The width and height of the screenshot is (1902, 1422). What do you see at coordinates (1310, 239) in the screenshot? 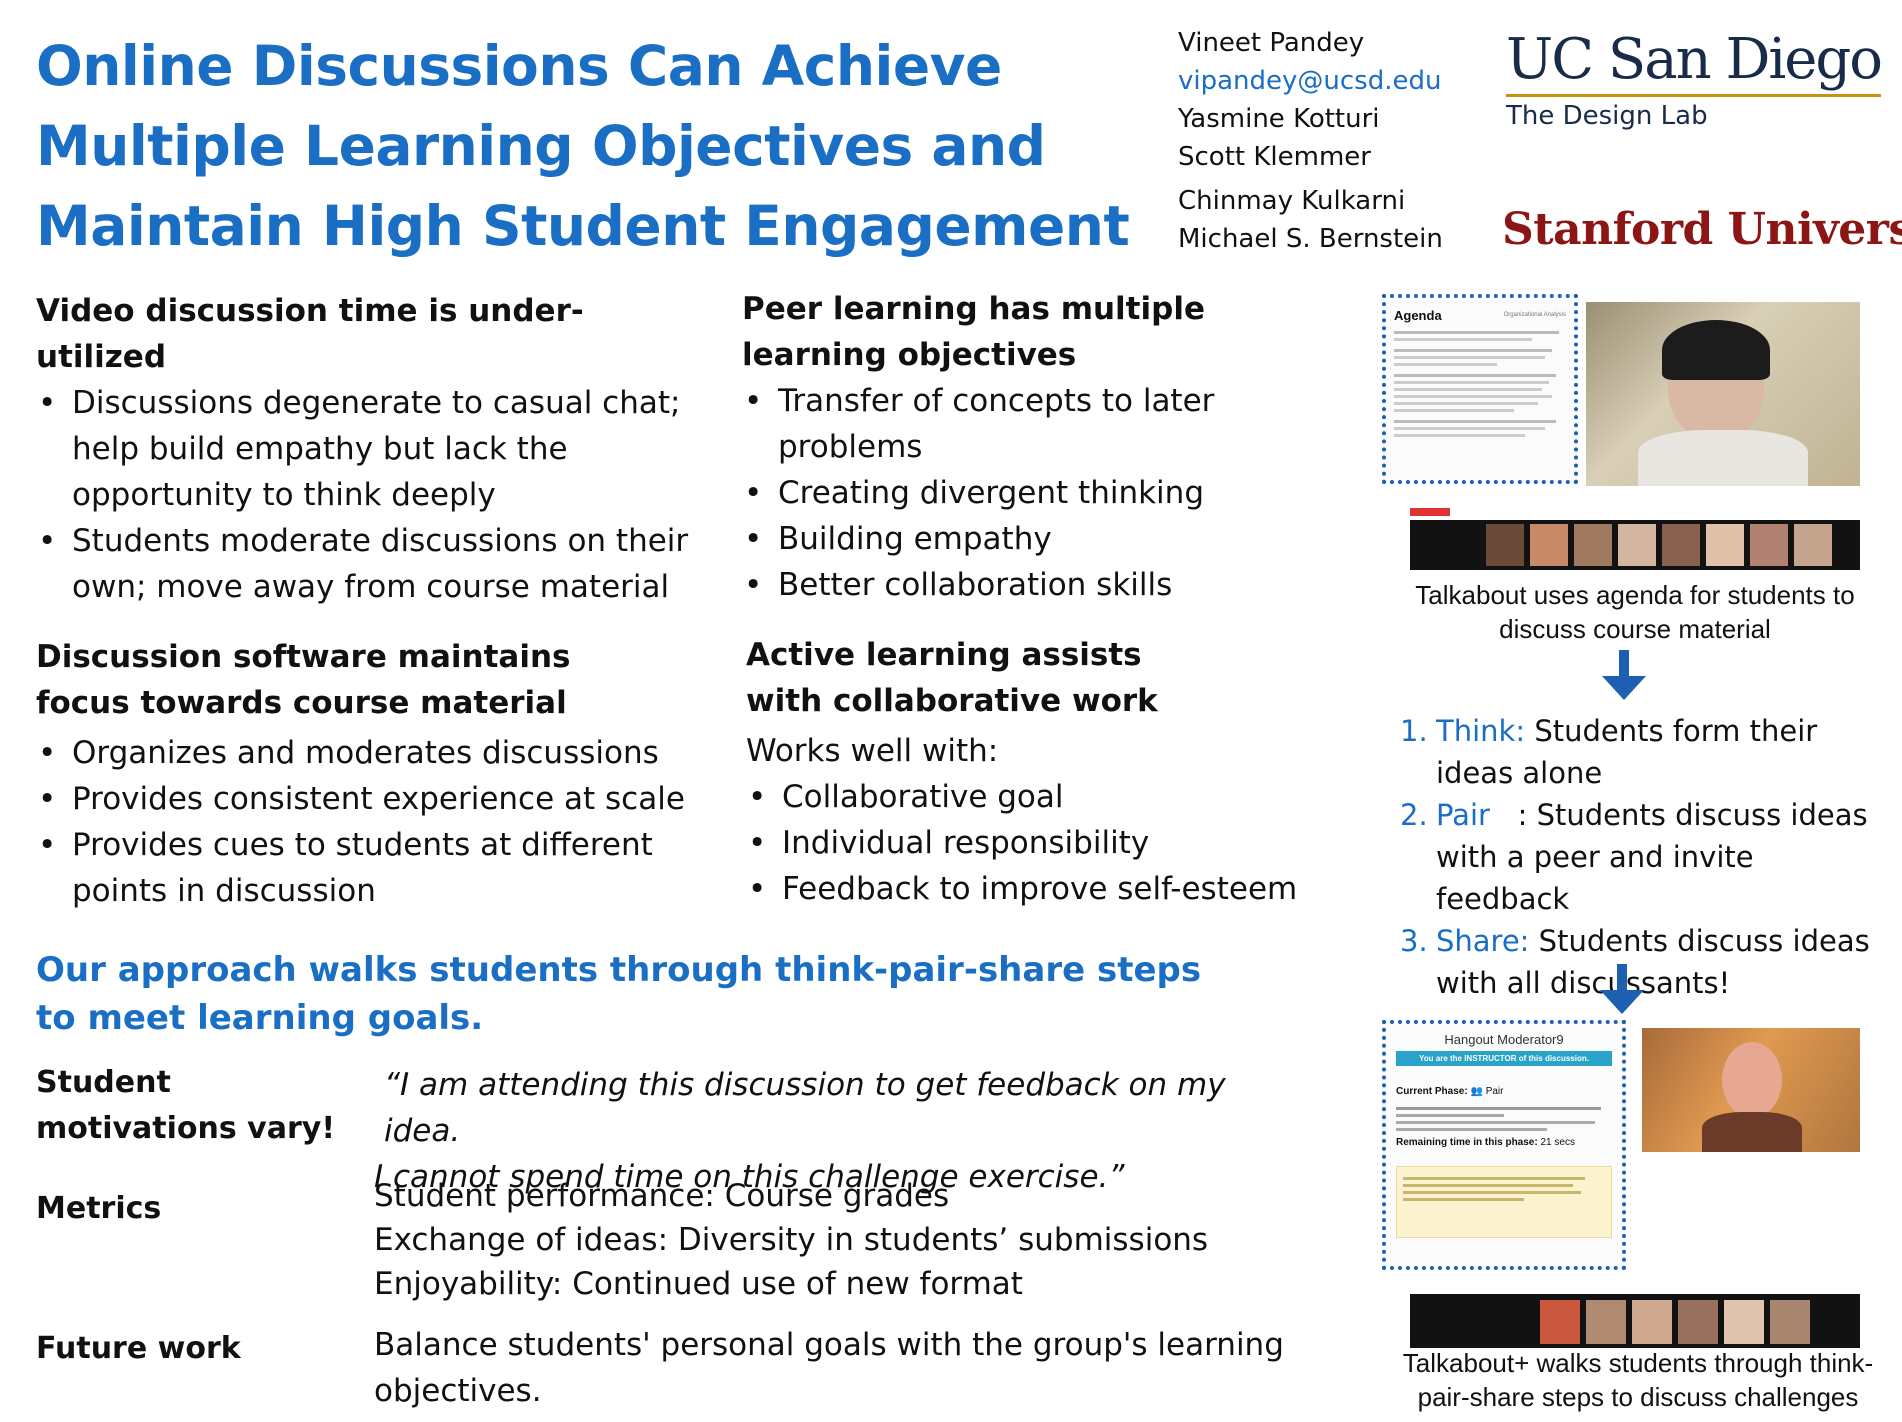
I see `author-name: Michael S. Bernstein` at bounding box center [1310, 239].